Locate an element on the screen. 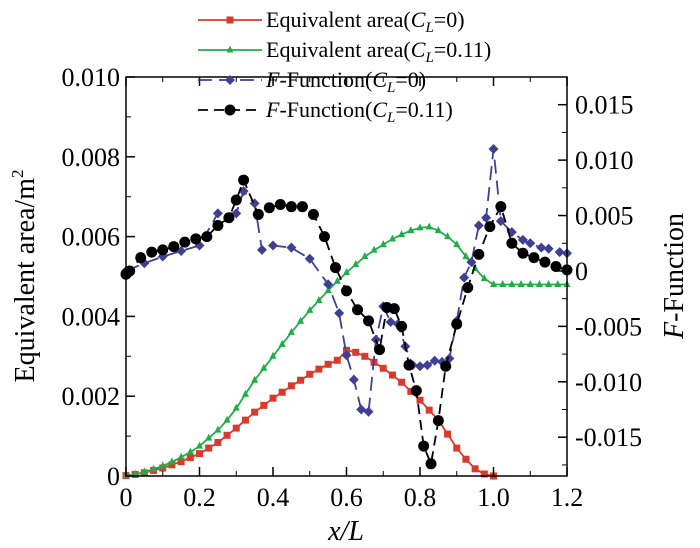 Image resolution: width=700 pixels, height=548 pixels. legend-entry-2: Equivalent area(CL=0.11) is located at coordinates (344, 51).